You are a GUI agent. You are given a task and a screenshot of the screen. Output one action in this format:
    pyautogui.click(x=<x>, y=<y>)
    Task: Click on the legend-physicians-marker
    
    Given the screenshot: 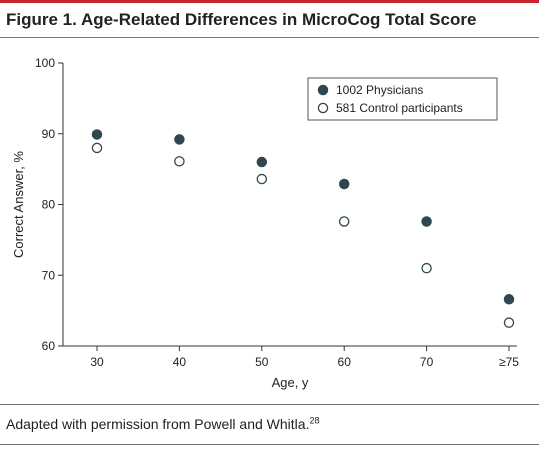 What is the action you would take?
    pyautogui.click(x=323, y=90)
    